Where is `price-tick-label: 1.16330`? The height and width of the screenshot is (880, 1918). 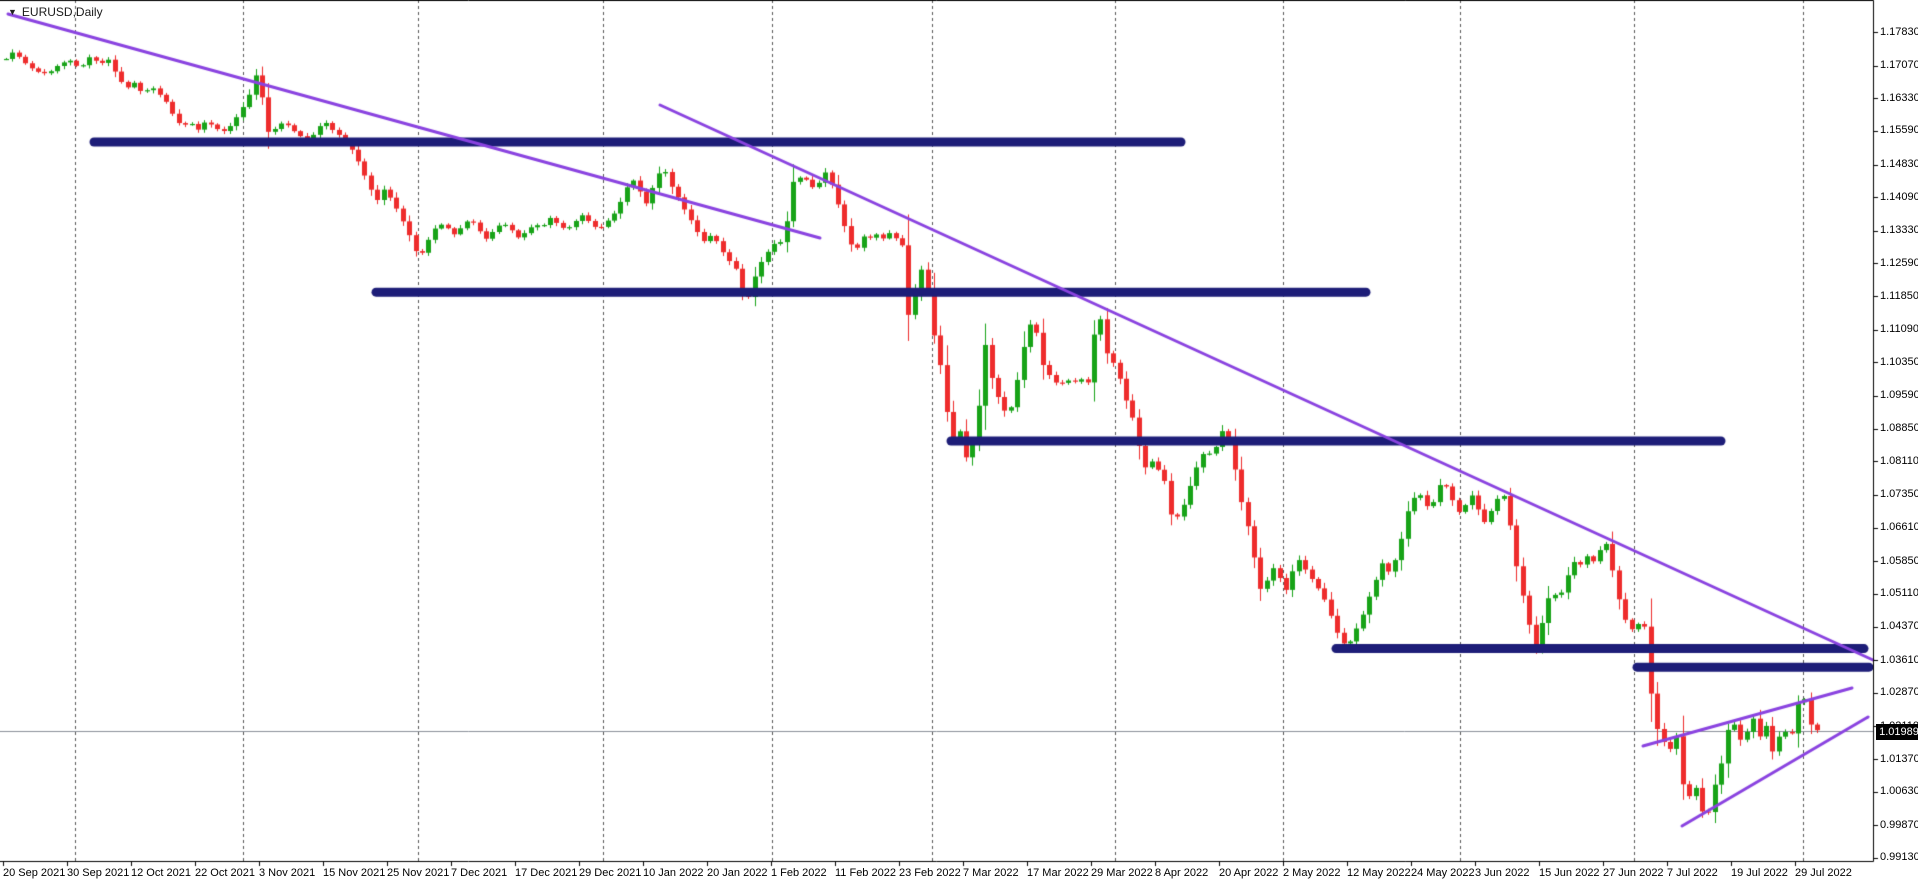 price-tick-label: 1.16330 is located at coordinates (1899, 97).